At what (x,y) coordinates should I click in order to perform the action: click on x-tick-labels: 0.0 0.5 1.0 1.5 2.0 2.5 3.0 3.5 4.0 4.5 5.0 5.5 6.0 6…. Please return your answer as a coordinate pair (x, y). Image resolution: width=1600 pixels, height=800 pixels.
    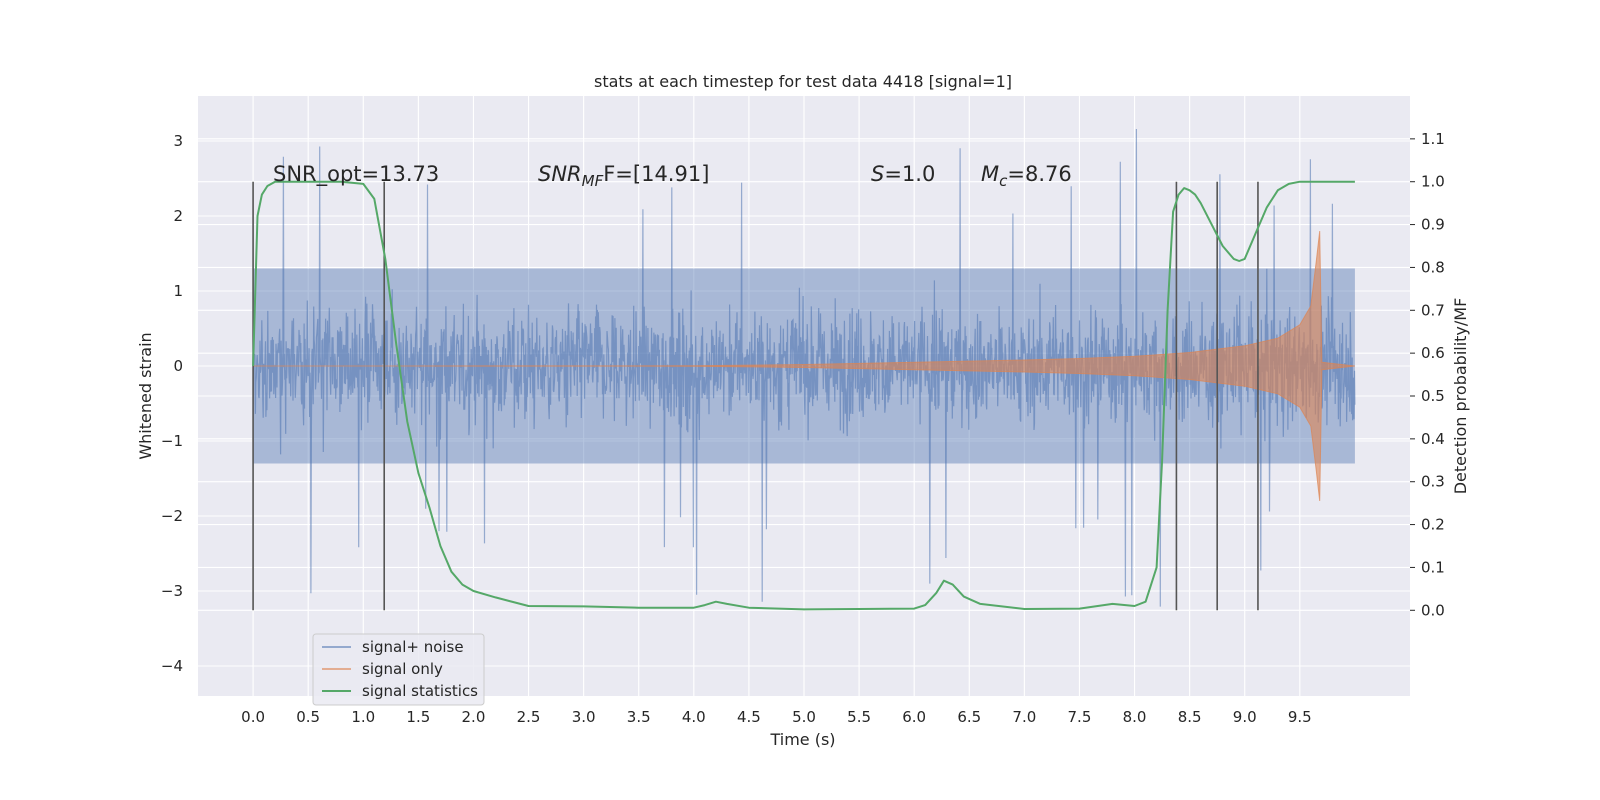
    Looking at the image, I should click on (776, 717).